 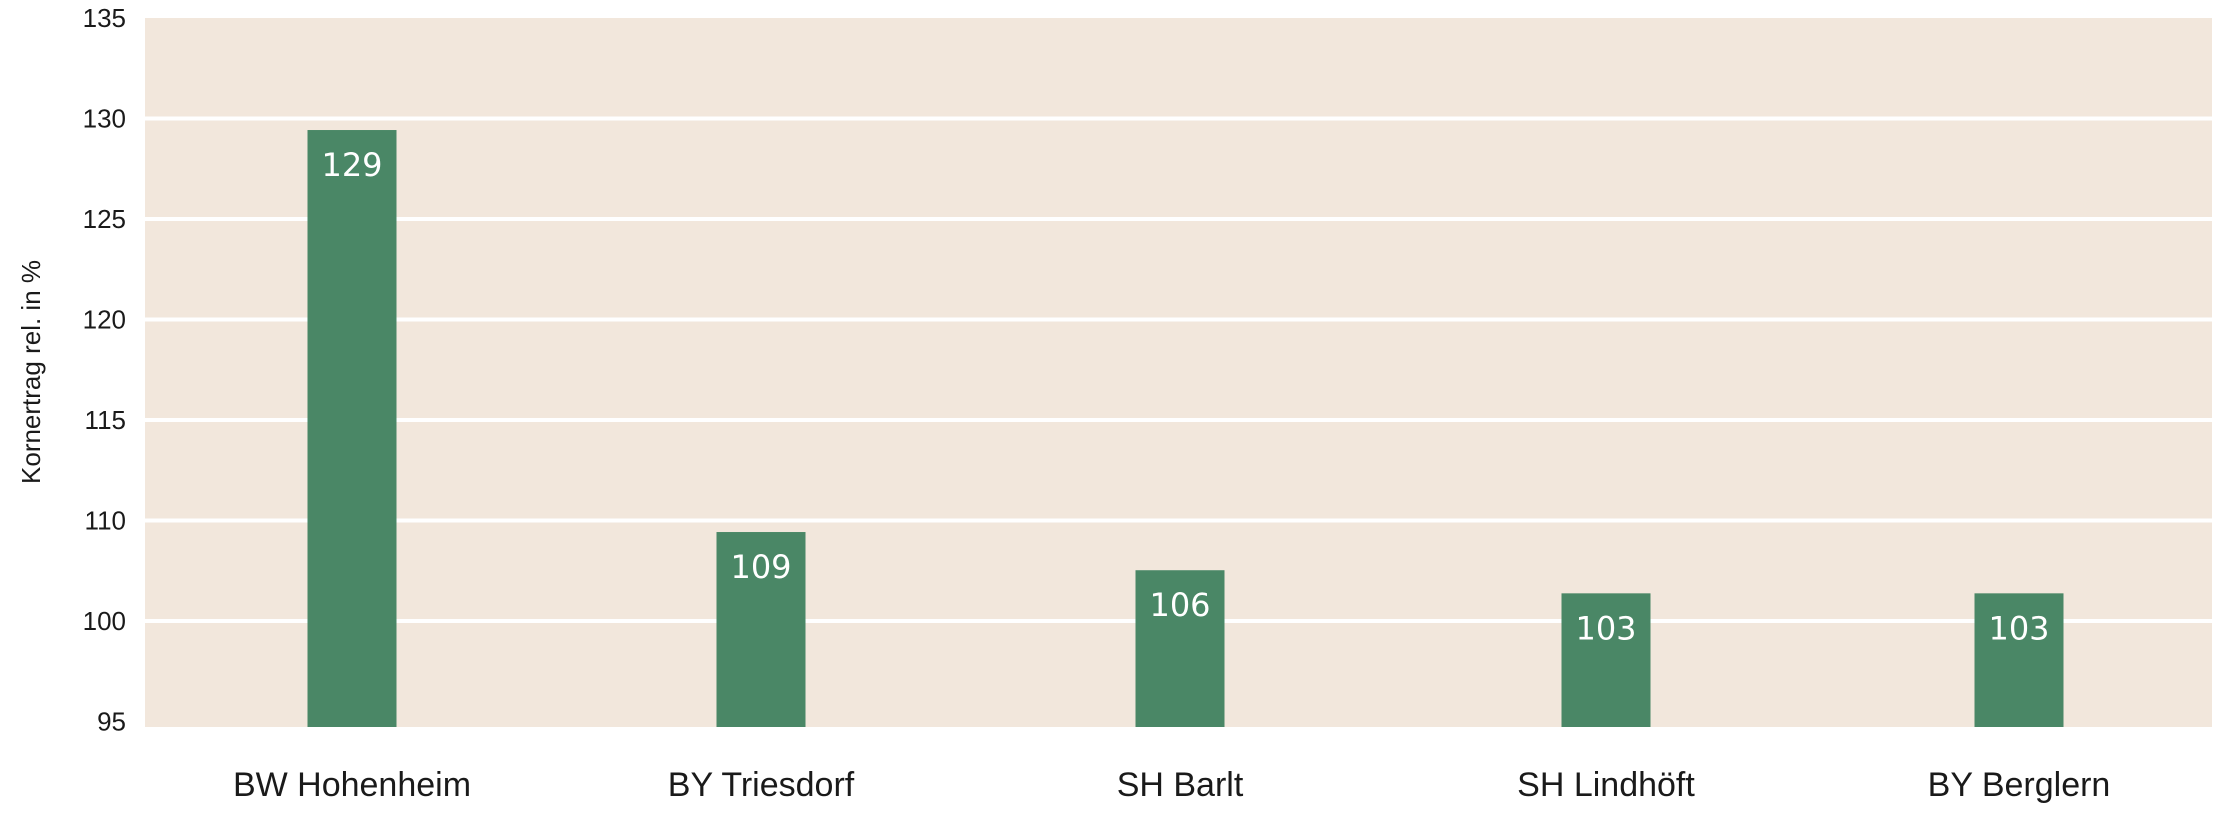 I want to click on y-tick-label: 110, so click(x=105, y=521).